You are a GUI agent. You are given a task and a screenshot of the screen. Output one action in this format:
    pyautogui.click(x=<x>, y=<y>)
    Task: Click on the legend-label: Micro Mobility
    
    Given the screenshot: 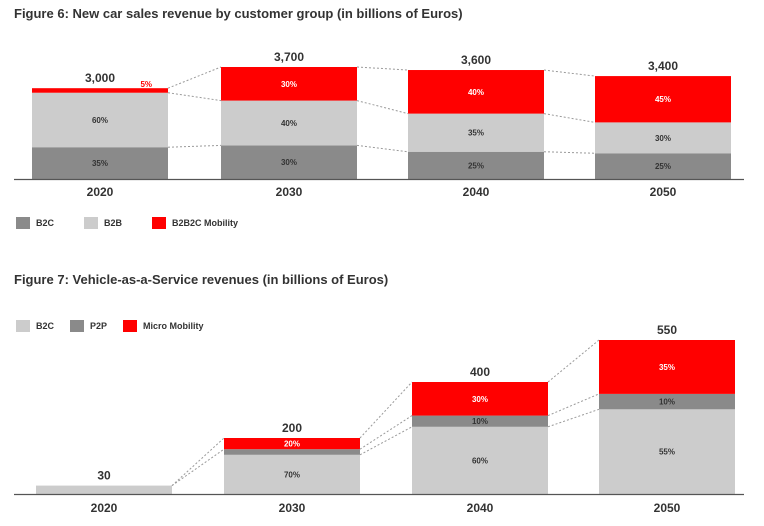 What is the action you would take?
    pyautogui.click(x=173, y=326)
    